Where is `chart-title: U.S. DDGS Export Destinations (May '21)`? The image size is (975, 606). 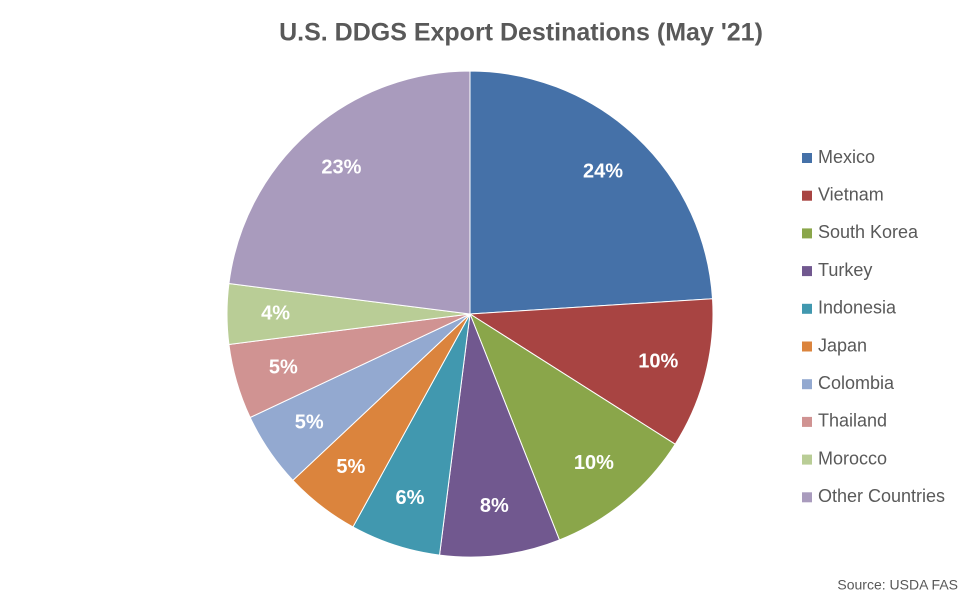 chart-title: U.S. DDGS Export Destinations (May '21) is located at coordinates (521, 33).